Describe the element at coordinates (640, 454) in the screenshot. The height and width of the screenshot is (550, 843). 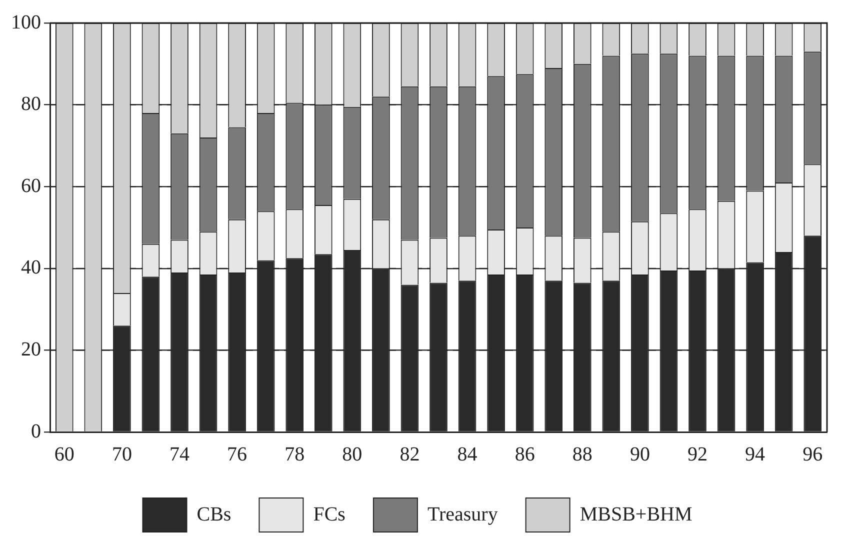
I see `x-tick-label: 90` at that location.